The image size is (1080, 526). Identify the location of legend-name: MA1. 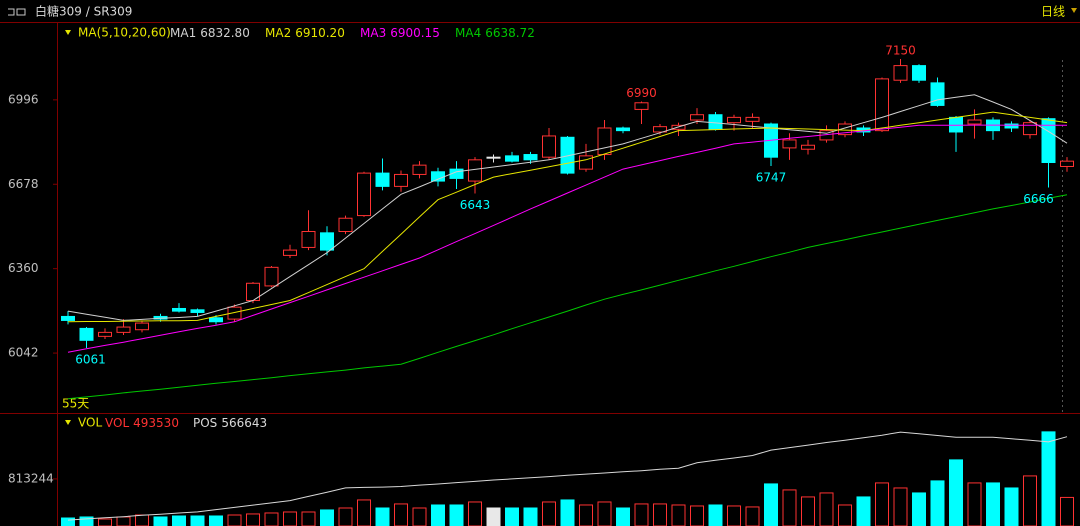
(183, 33).